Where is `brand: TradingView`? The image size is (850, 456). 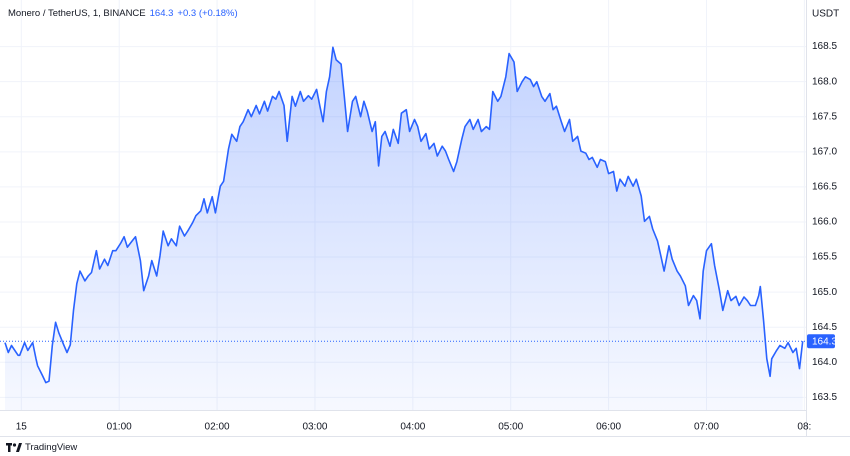
brand: TradingView is located at coordinates (41, 447).